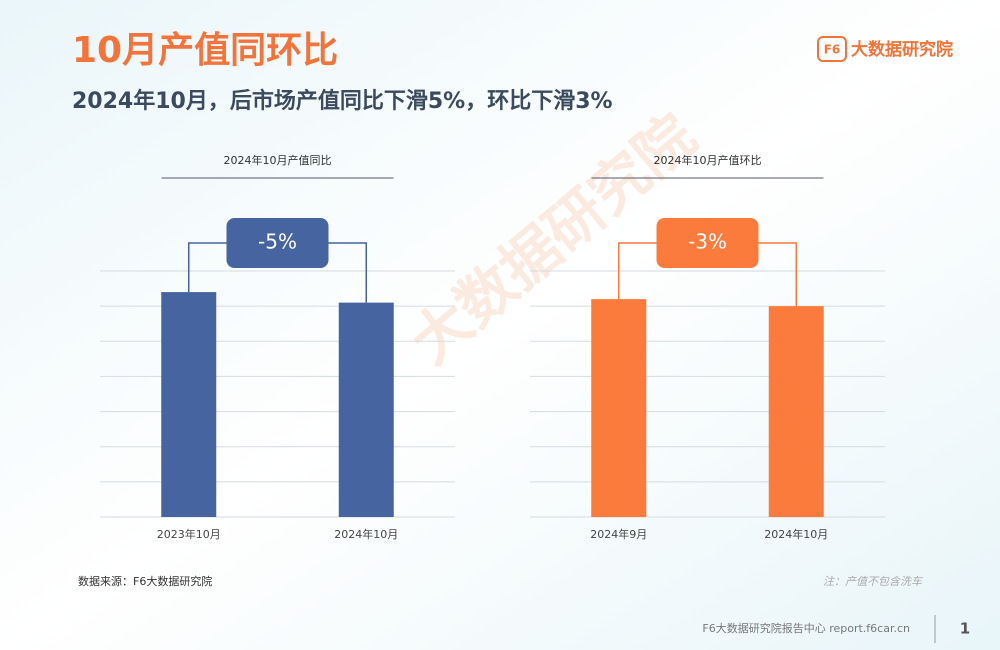 The height and width of the screenshot is (650, 1000). Describe the element at coordinates (708, 160) in the screenshot. I see `chart-title: 2024年10月产值环比` at that location.